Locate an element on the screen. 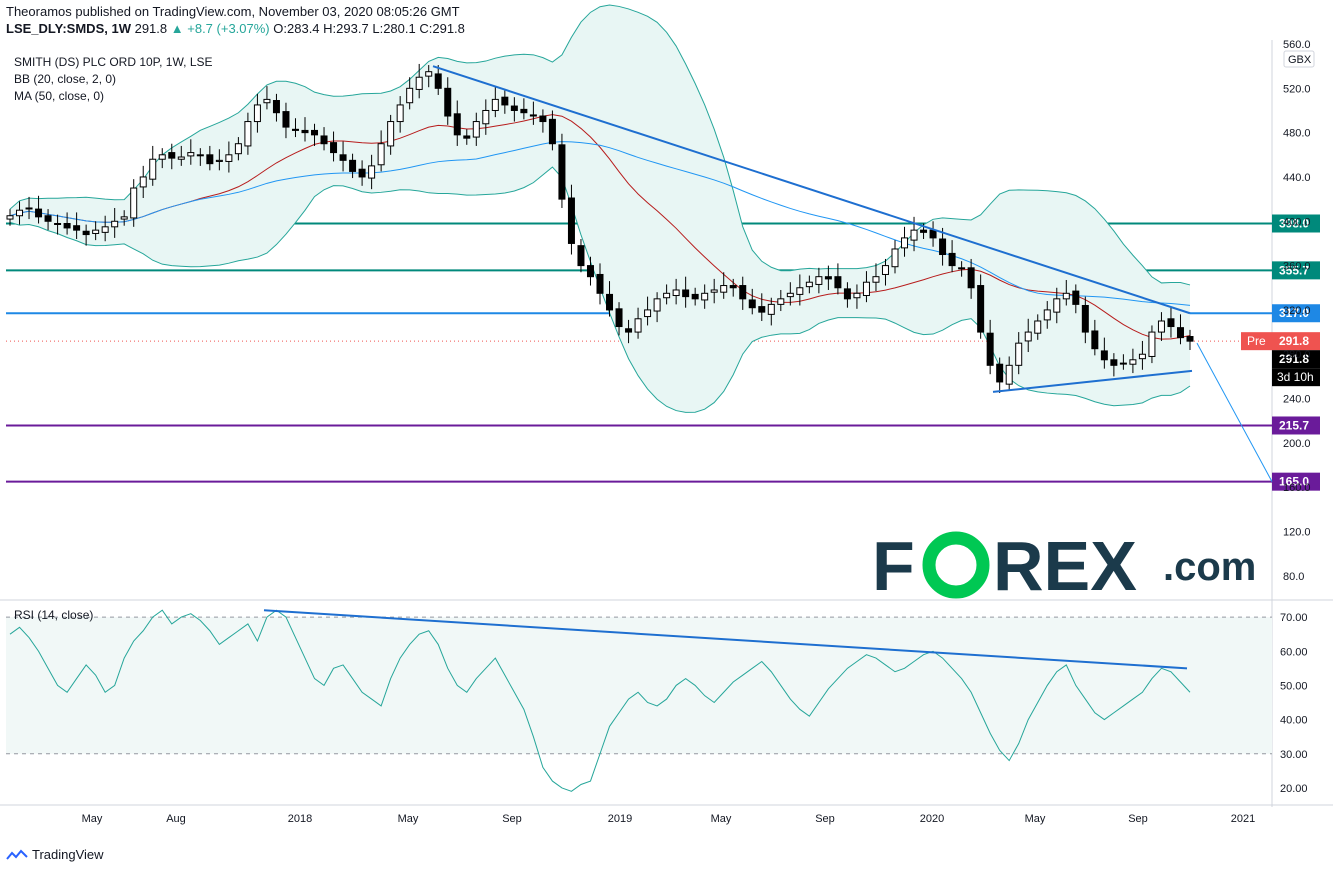  level-label: 355.7 is located at coordinates (1294, 270).